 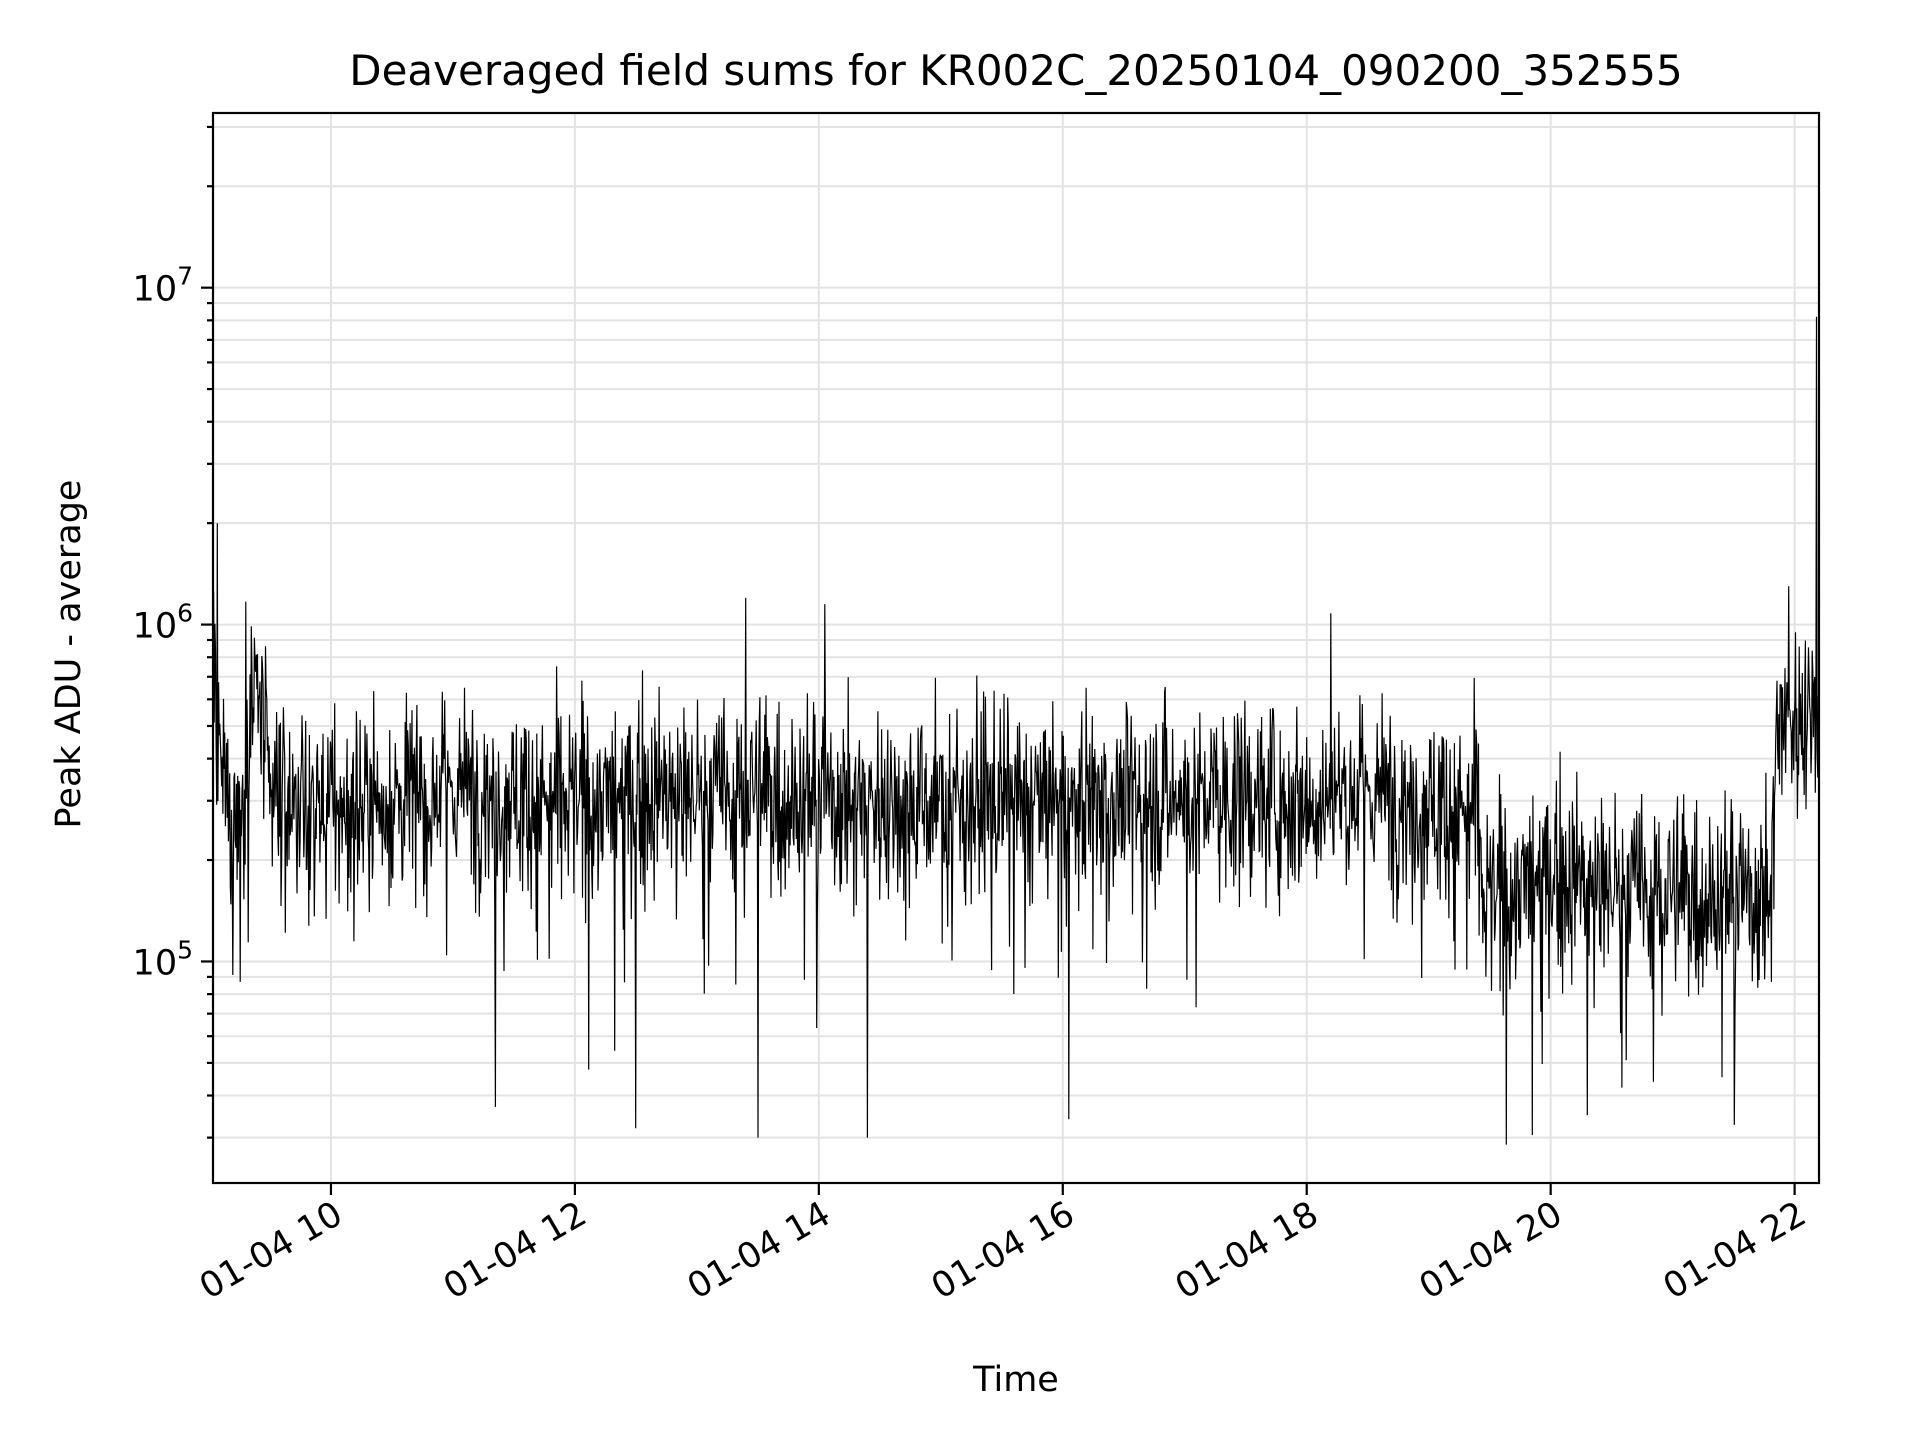 What do you see at coordinates (163, 286) in the screenshot?
I see `y-tick-label: 10⁷` at bounding box center [163, 286].